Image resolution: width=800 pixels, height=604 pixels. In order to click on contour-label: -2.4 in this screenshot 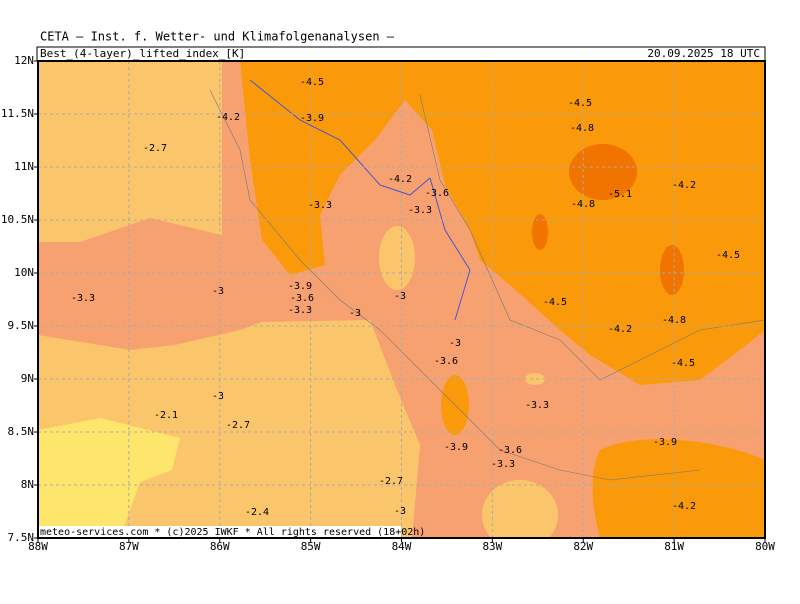, I will do `click(257, 512)`.